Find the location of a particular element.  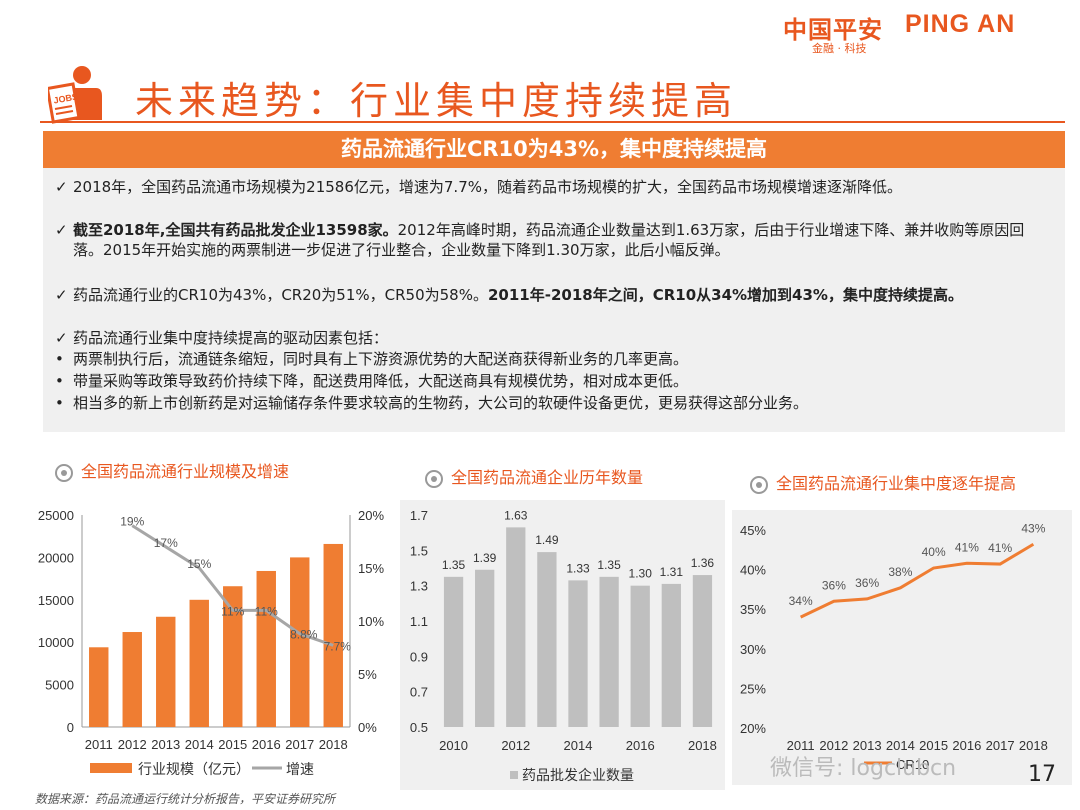

data-label: 36% is located at coordinates (867, 583).